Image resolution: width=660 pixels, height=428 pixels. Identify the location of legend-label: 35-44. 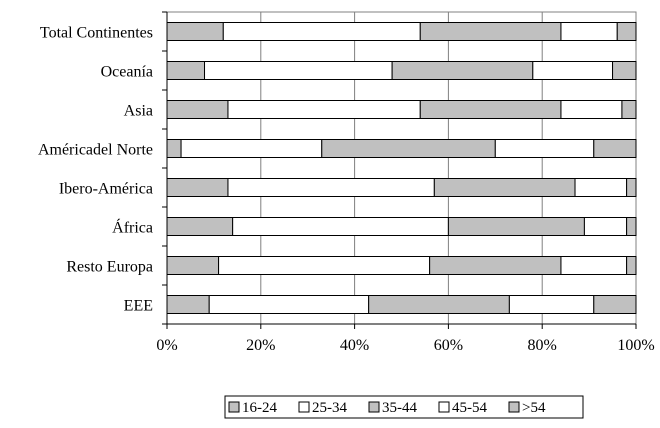
(399, 408).